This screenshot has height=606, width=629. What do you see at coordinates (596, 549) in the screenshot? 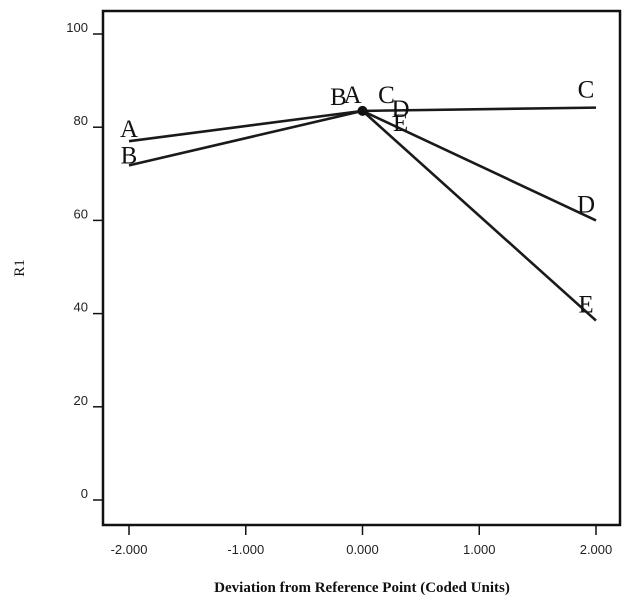
I see `x-tick-label: 2.000` at bounding box center [596, 549].